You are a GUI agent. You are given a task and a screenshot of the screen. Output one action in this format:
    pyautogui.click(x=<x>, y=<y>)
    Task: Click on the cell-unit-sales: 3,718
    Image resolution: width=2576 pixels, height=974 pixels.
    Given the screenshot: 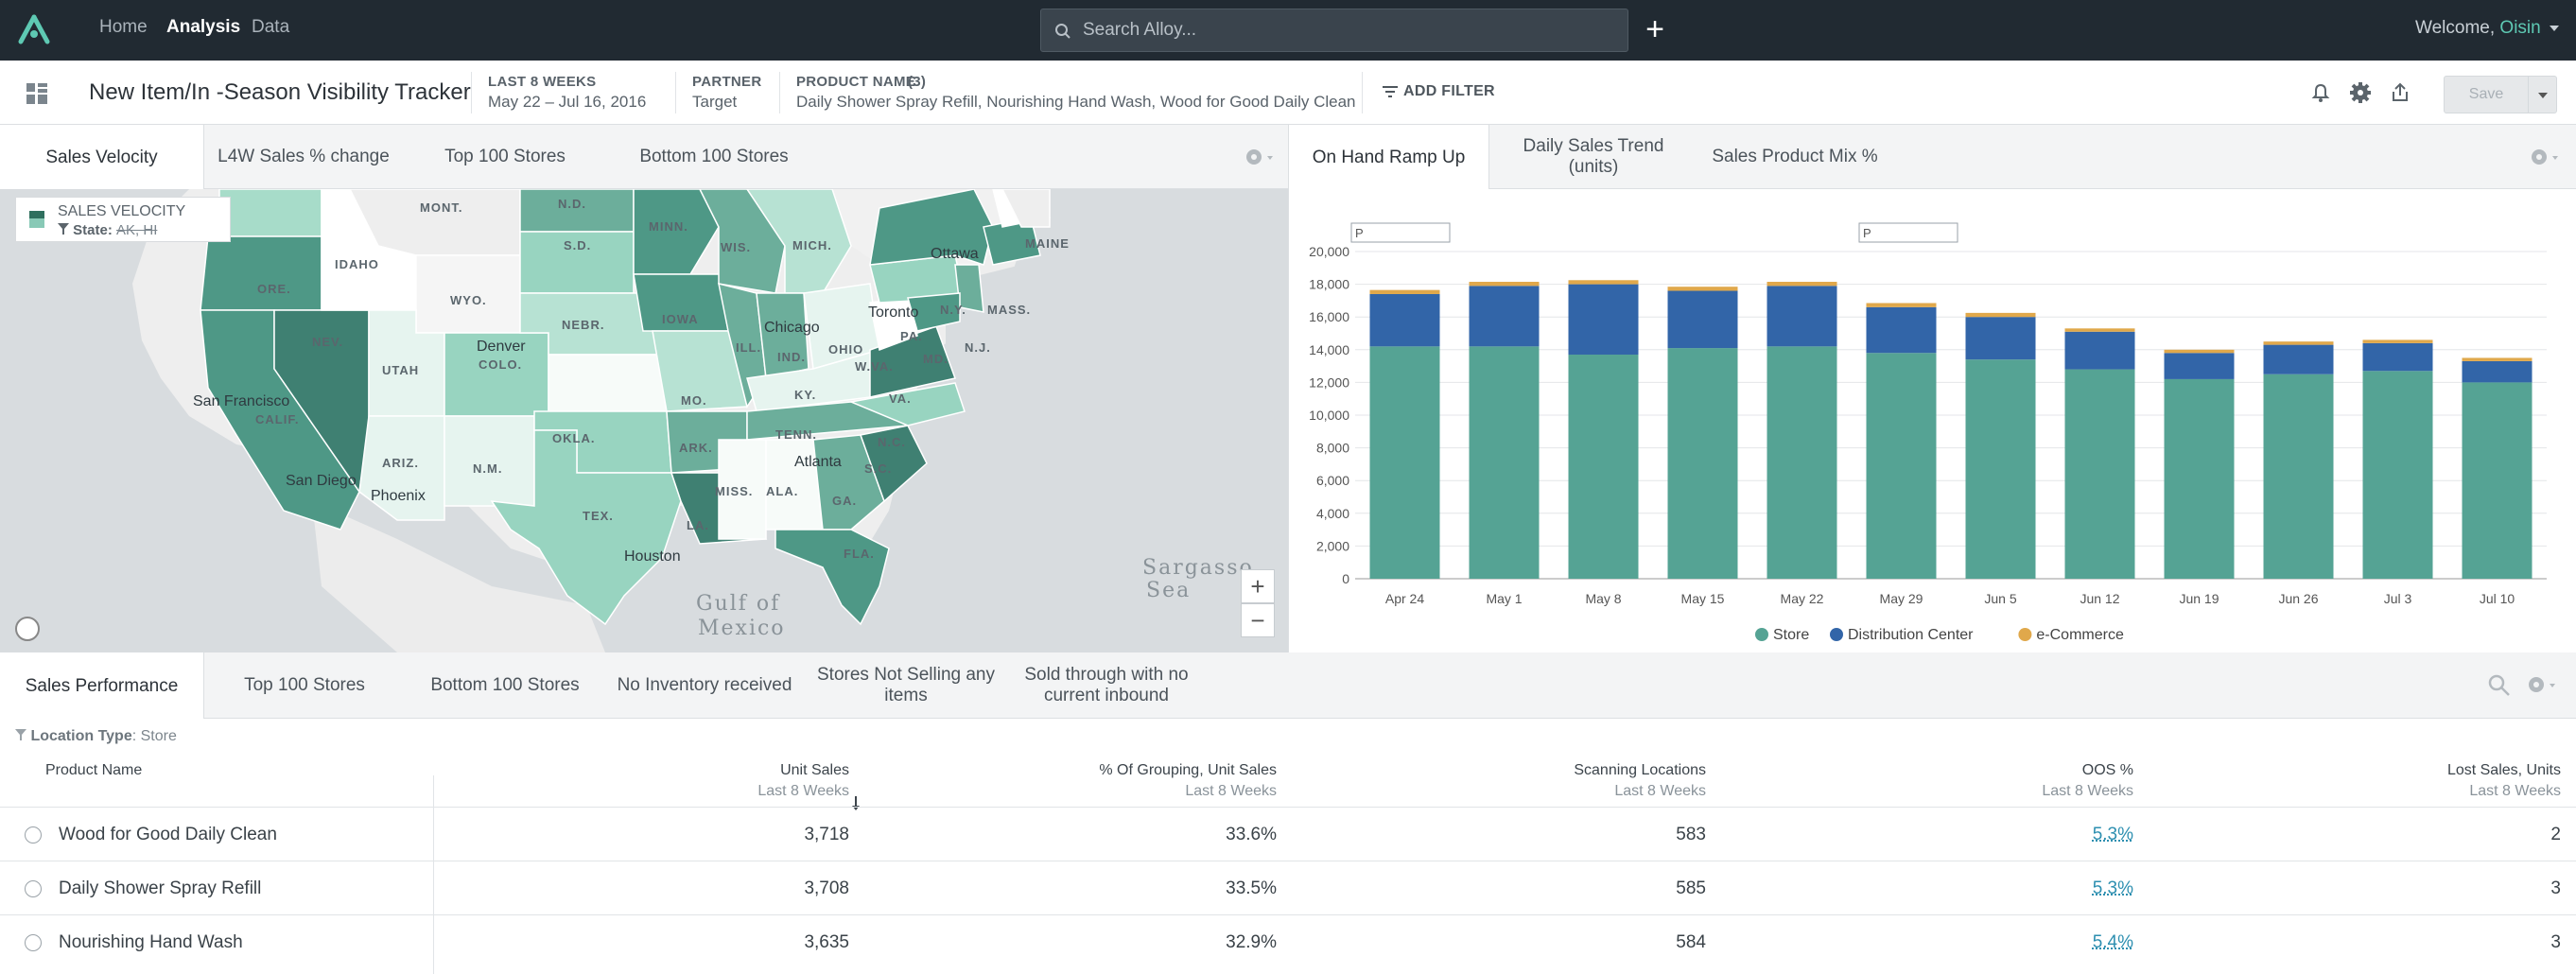 What is the action you would take?
    pyautogui.click(x=826, y=834)
    